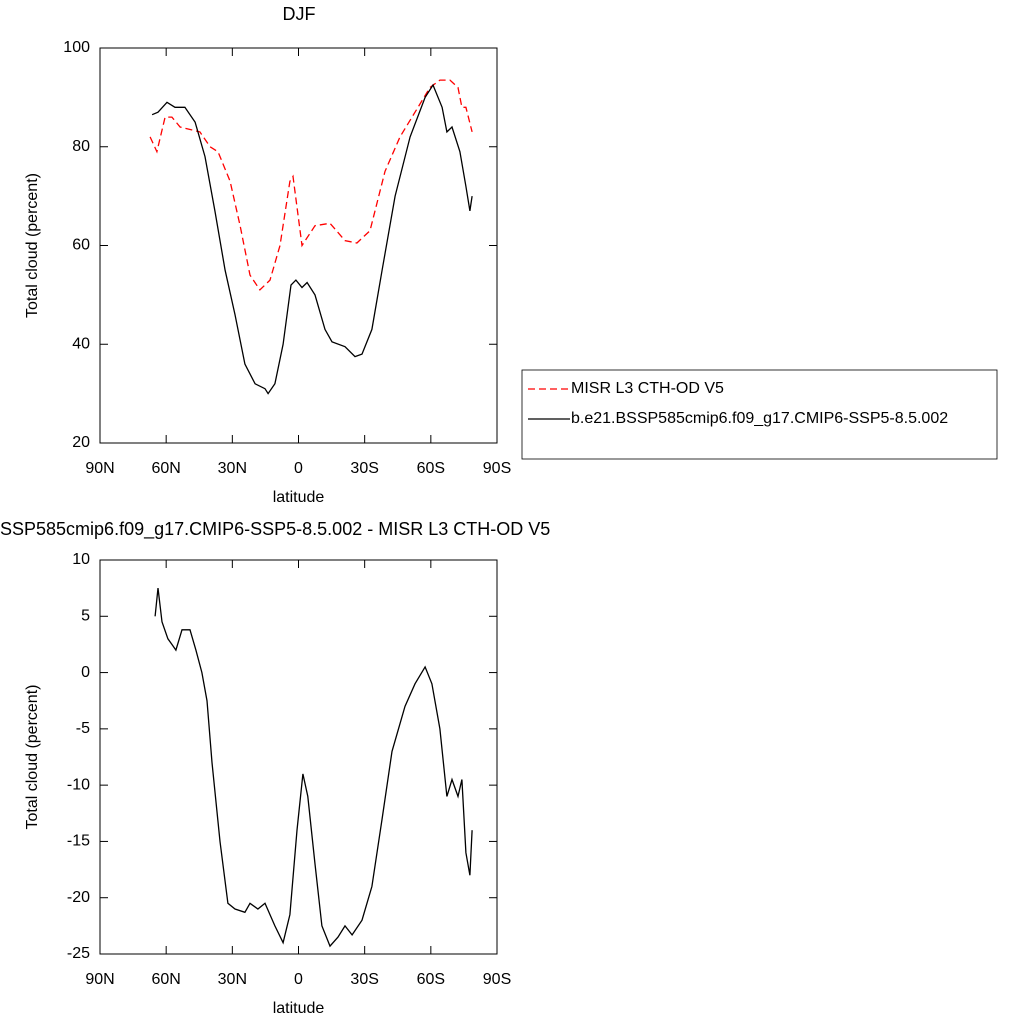 The height and width of the screenshot is (1024, 1024). I want to click on y-tick-label: 20, so click(81, 442).